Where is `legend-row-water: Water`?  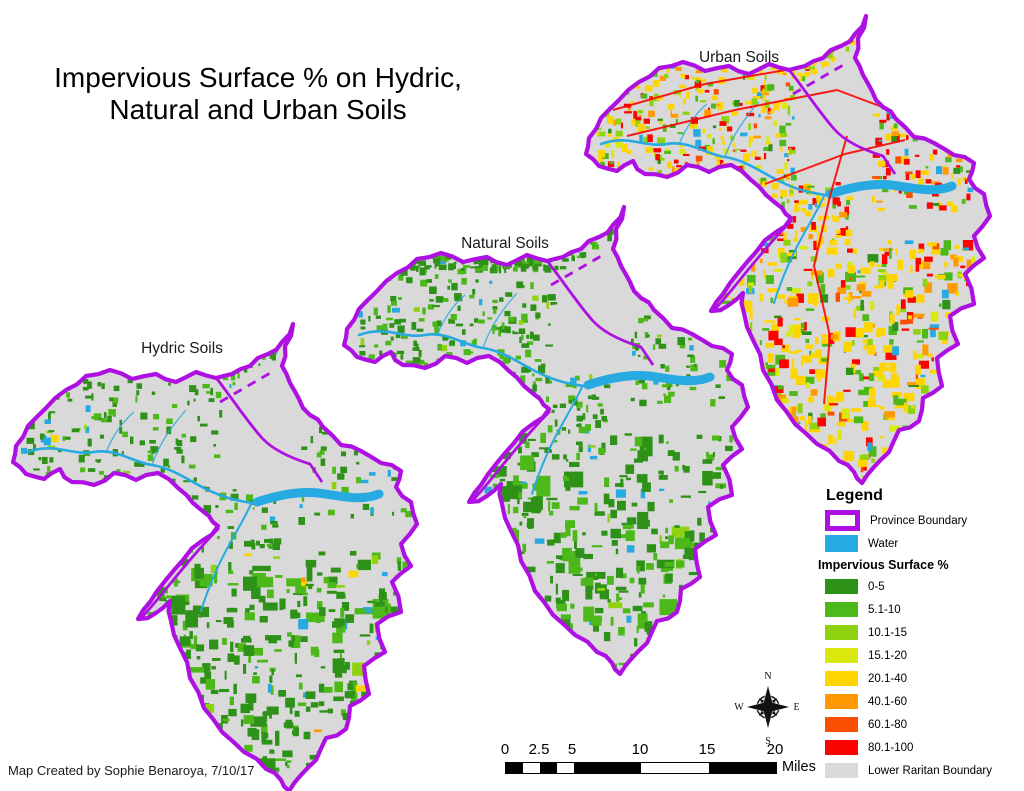 legend-row-water: Water is located at coordinates (920, 543).